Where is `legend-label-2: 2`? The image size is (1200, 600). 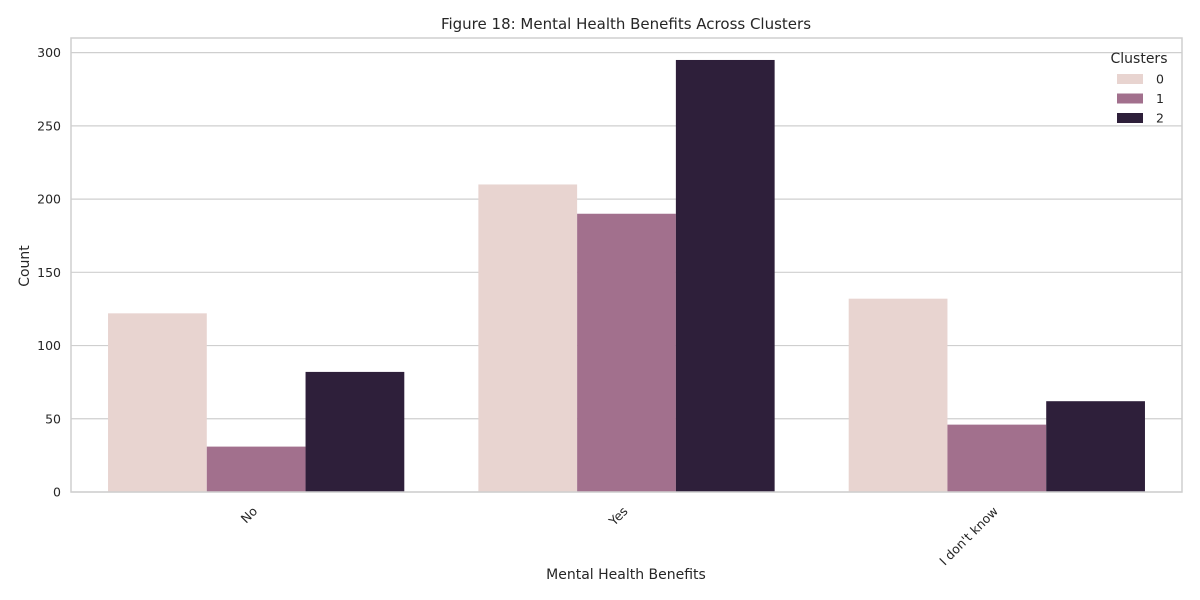
legend-label-2: 2 is located at coordinates (1160, 118).